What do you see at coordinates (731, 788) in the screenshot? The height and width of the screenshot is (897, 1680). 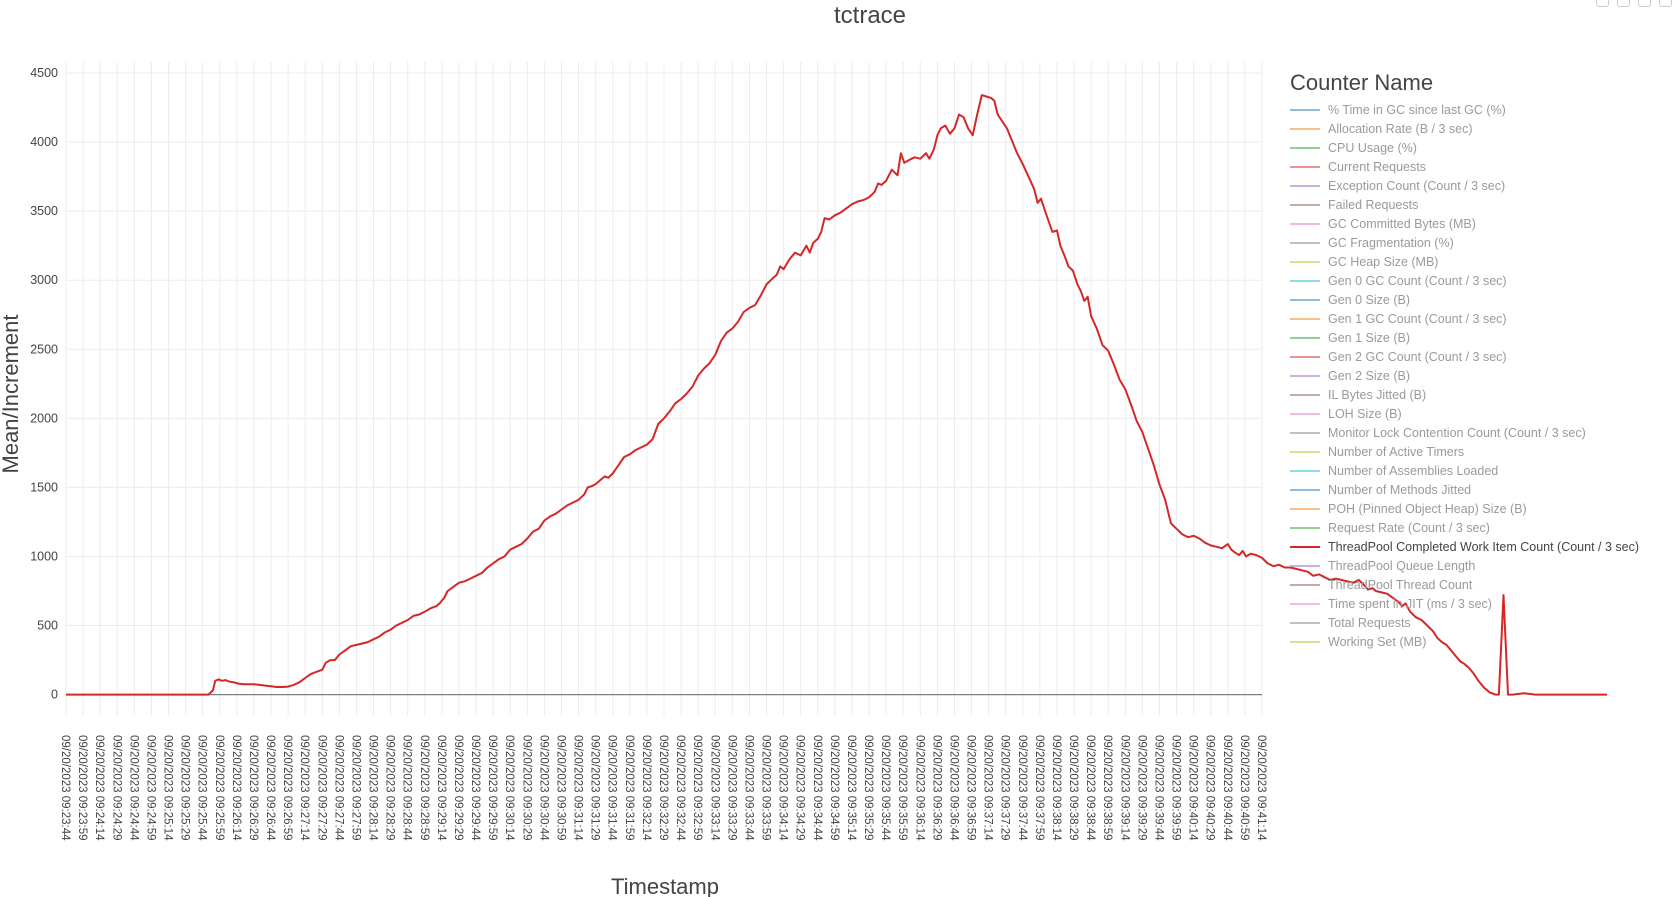 I see `x-tick-label: 09/20/2023 09:33:29` at bounding box center [731, 788].